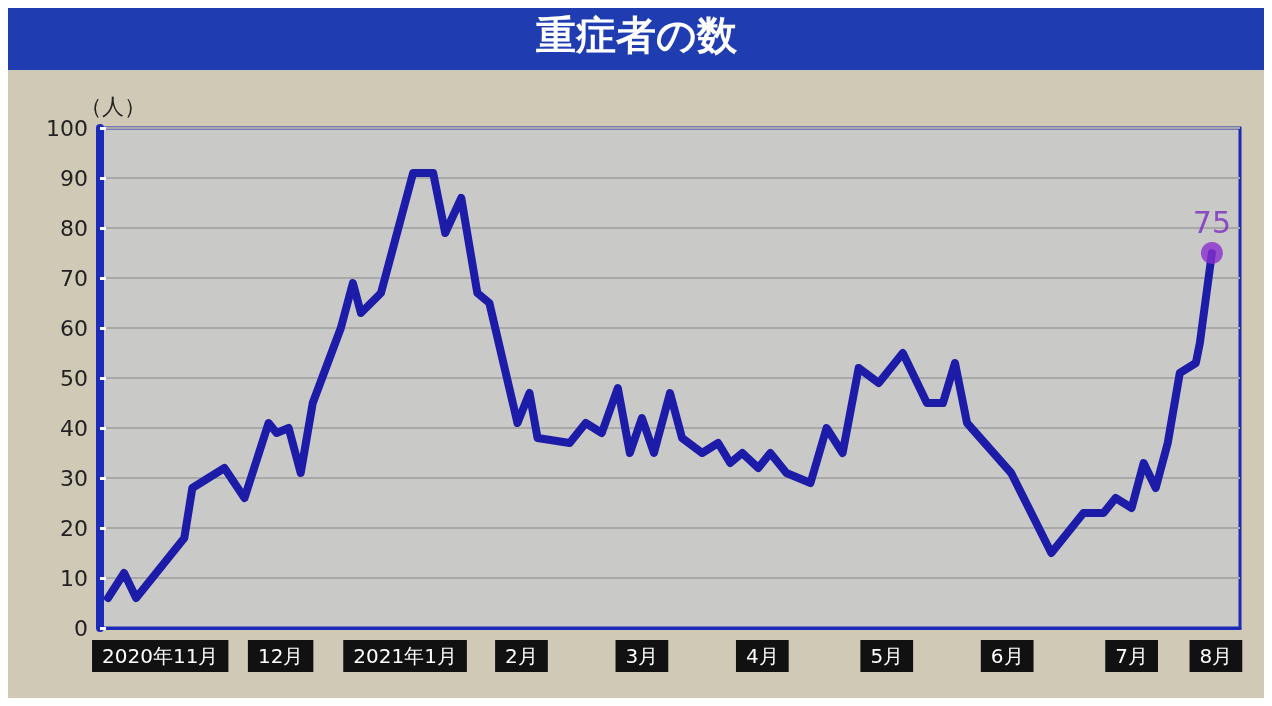 Image resolution: width=1272 pixels, height=706 pixels. I want to click on y-tick-label: 30, so click(74, 478).